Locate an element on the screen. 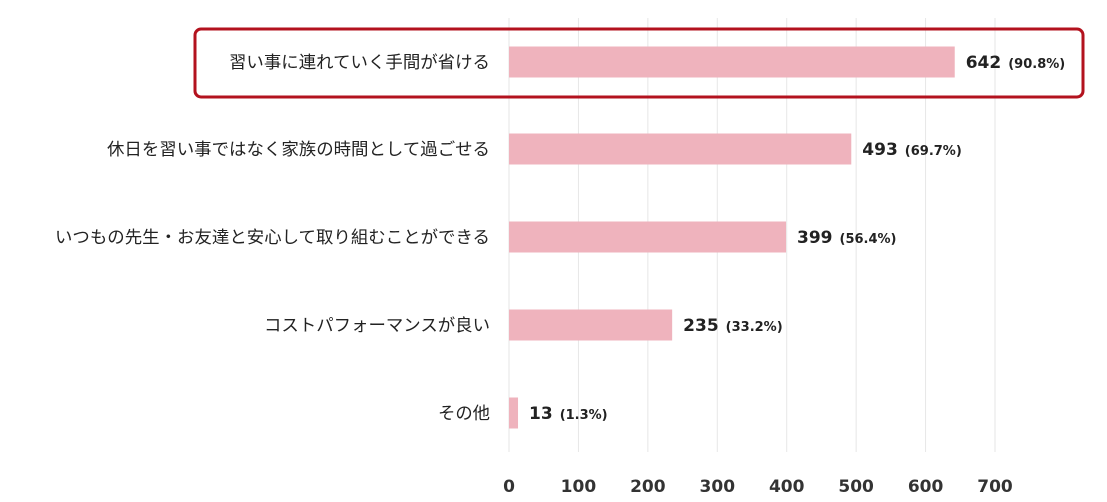 This screenshot has width=1107, height=502. value-label: 642 (90.8%) is located at coordinates (1015, 63).